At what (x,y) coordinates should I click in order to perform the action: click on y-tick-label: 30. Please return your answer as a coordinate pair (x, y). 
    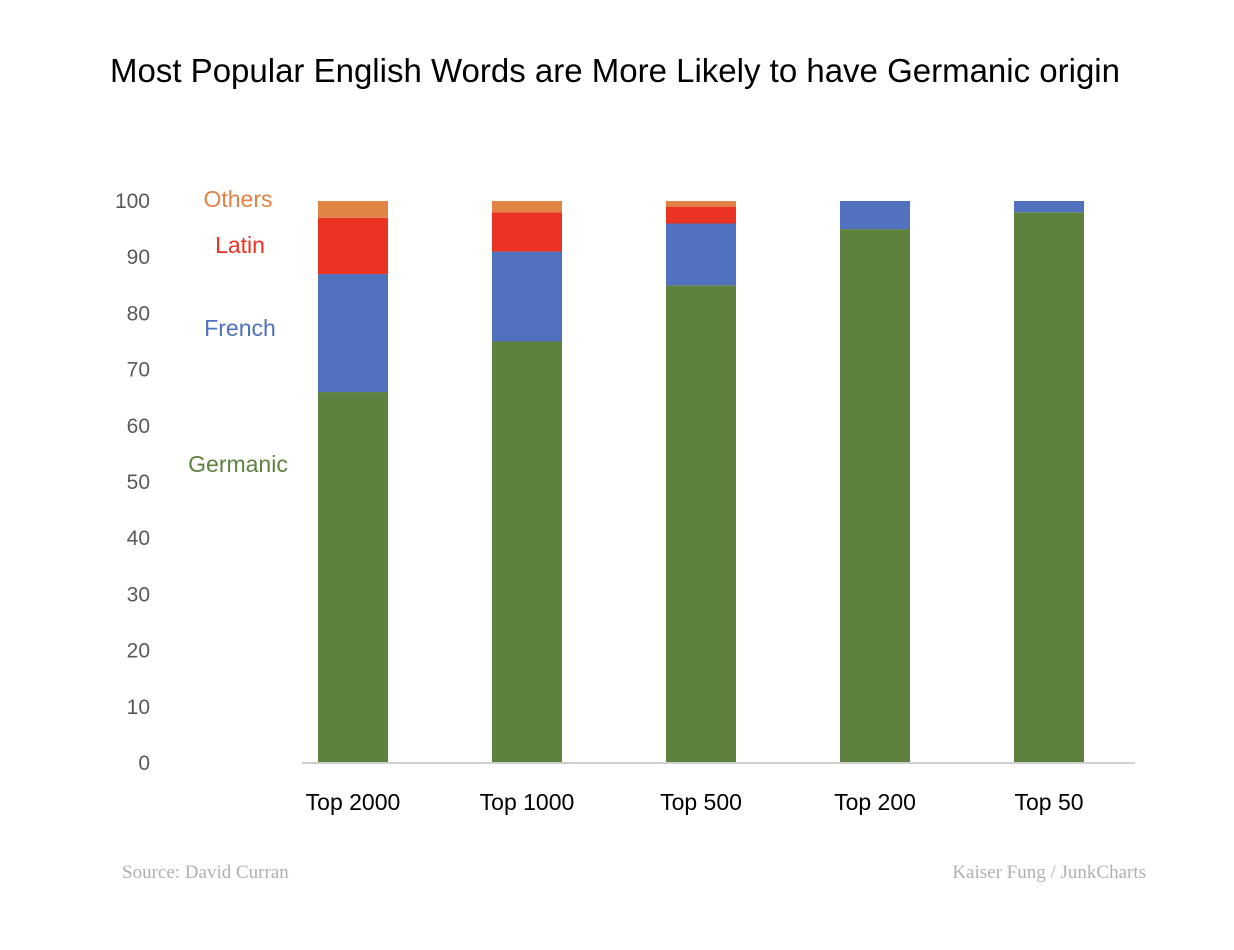
    Looking at the image, I should click on (138, 594).